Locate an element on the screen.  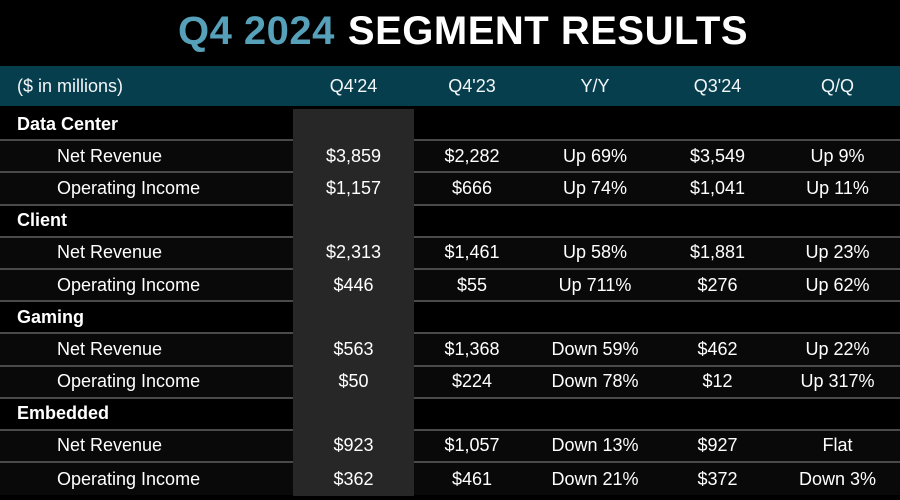
cell-qoq: Flat is located at coordinates (837, 445).